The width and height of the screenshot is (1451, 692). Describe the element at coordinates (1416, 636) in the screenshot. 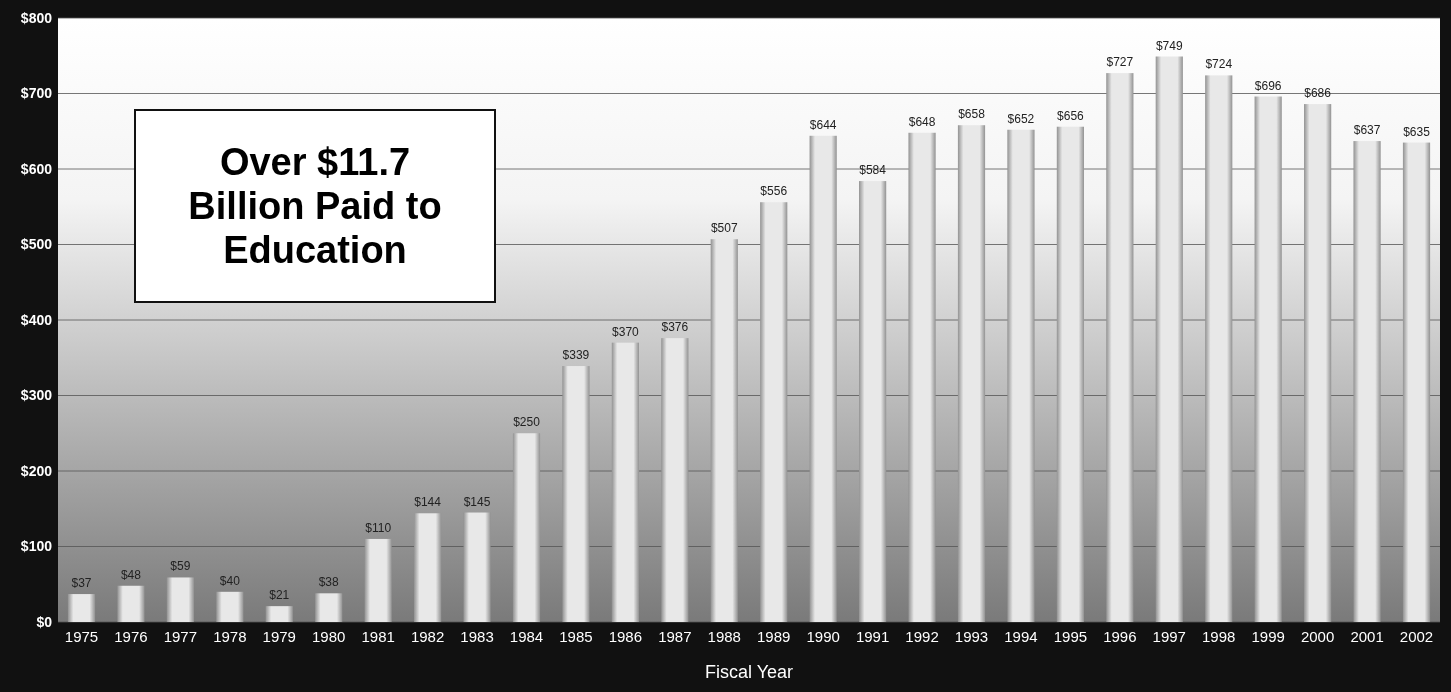

I see `x-tick-label: 2002` at that location.